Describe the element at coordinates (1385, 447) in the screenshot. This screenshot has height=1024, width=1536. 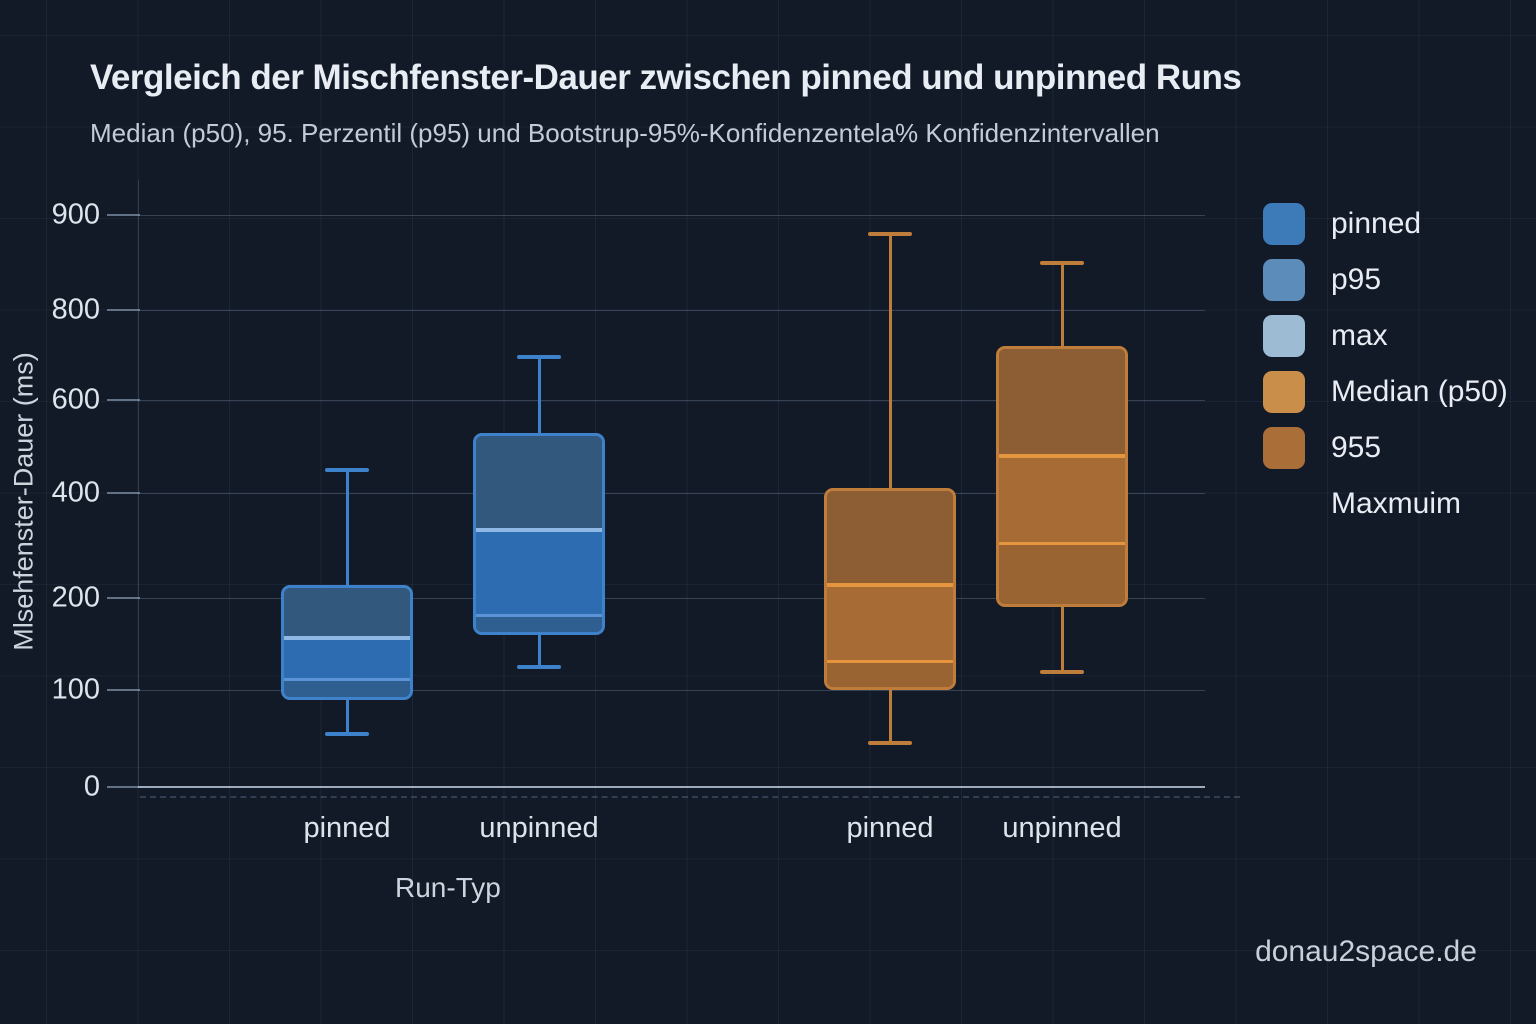
I see `legend-item-955: 955` at that location.